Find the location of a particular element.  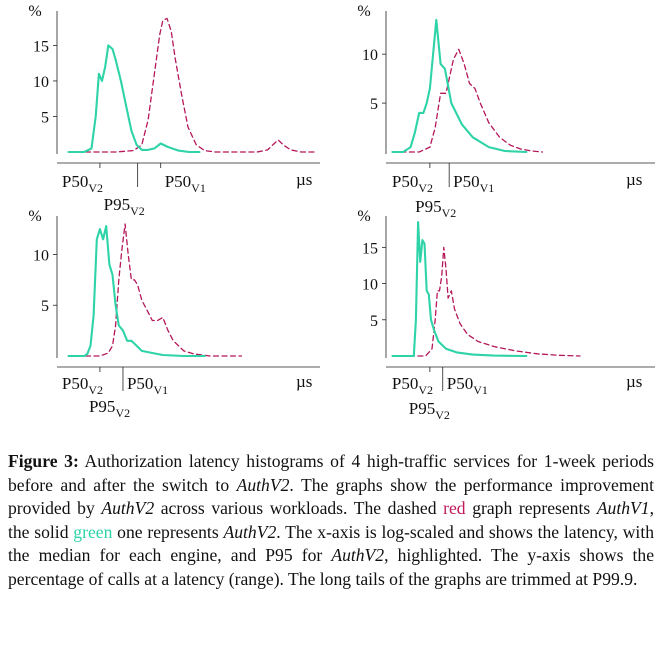

caption-label: Figure 3: is located at coordinates (43, 461).